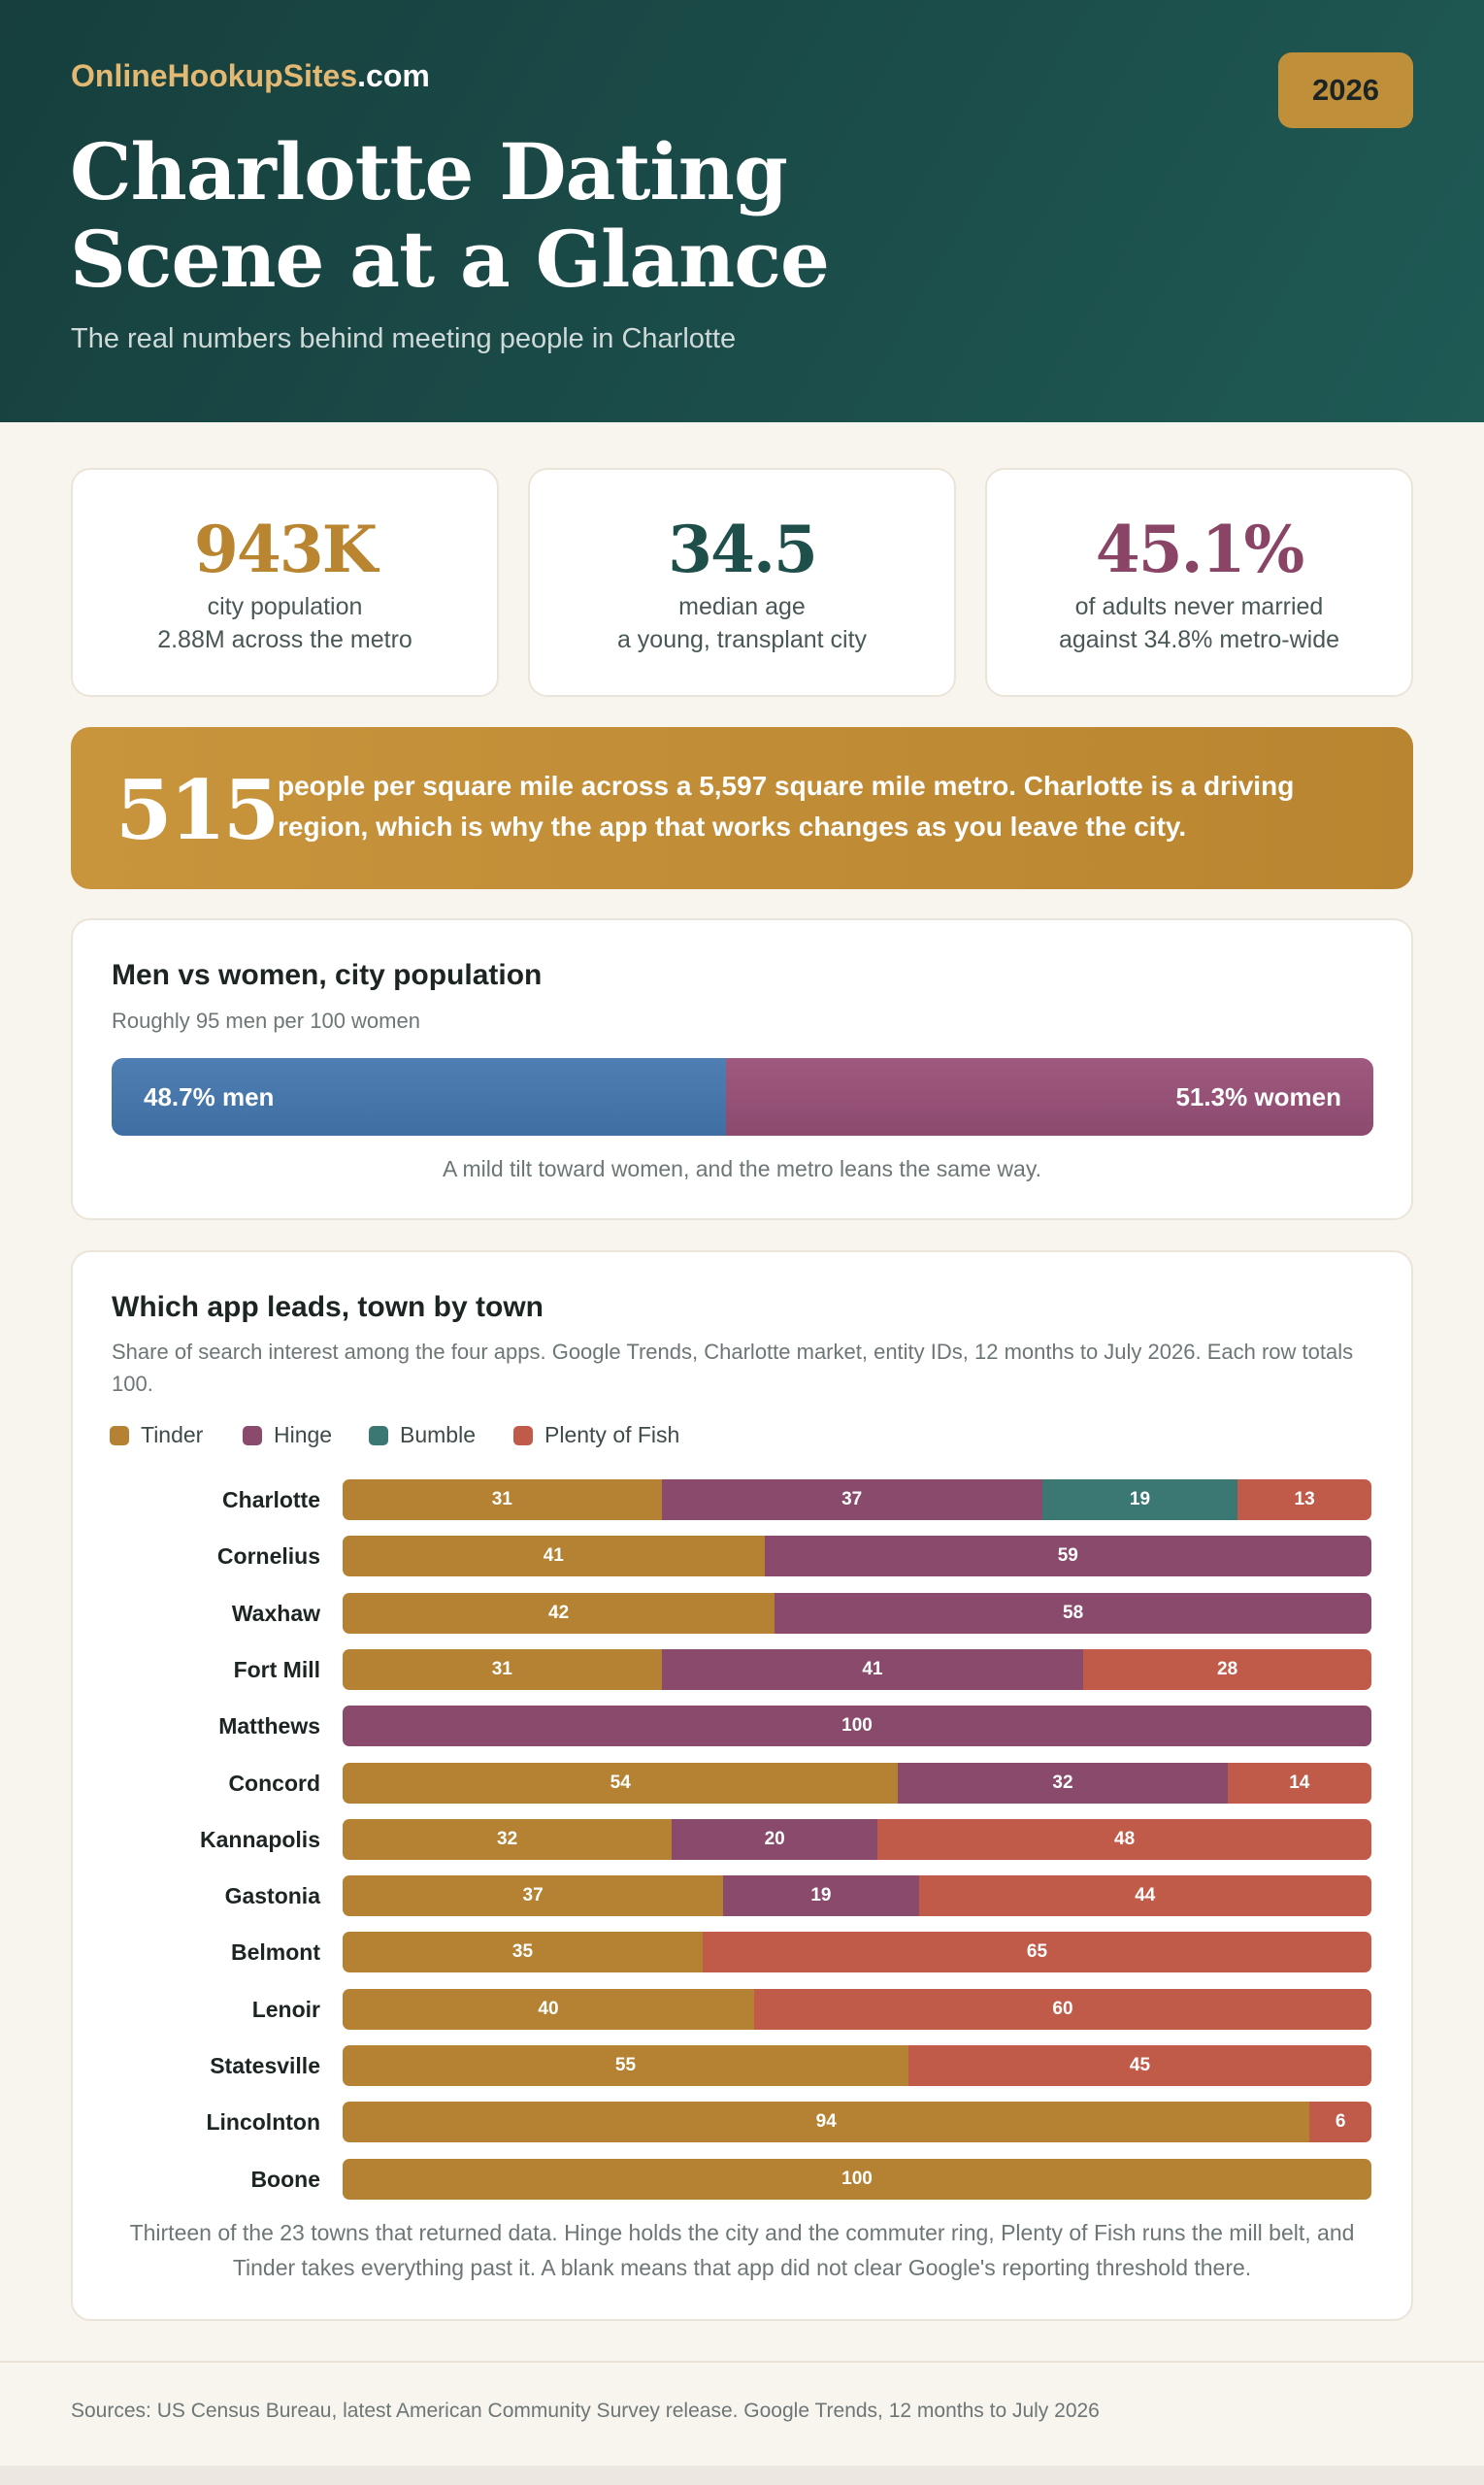 This screenshot has width=1484, height=2485. I want to click on bar-segment-tinder: 94, so click(826, 2122).